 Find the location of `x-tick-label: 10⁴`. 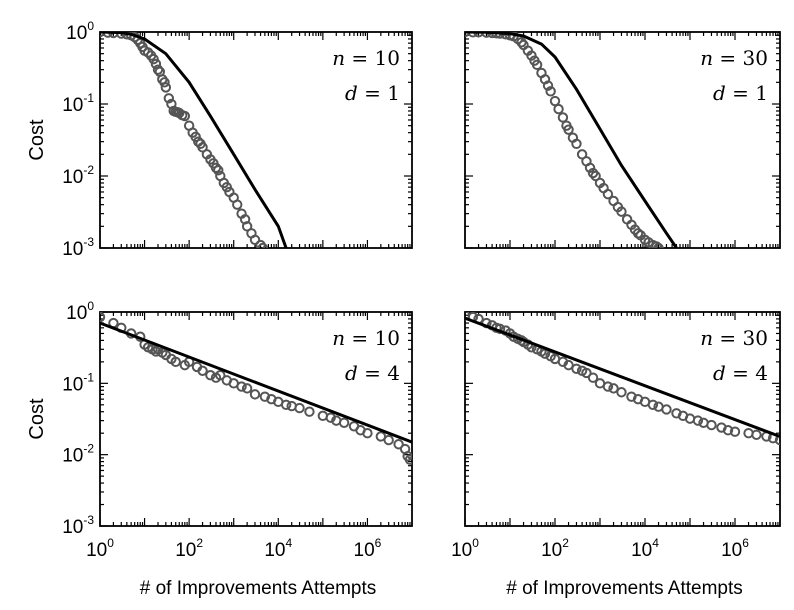

x-tick-label: 10⁴ is located at coordinates (278, 548).